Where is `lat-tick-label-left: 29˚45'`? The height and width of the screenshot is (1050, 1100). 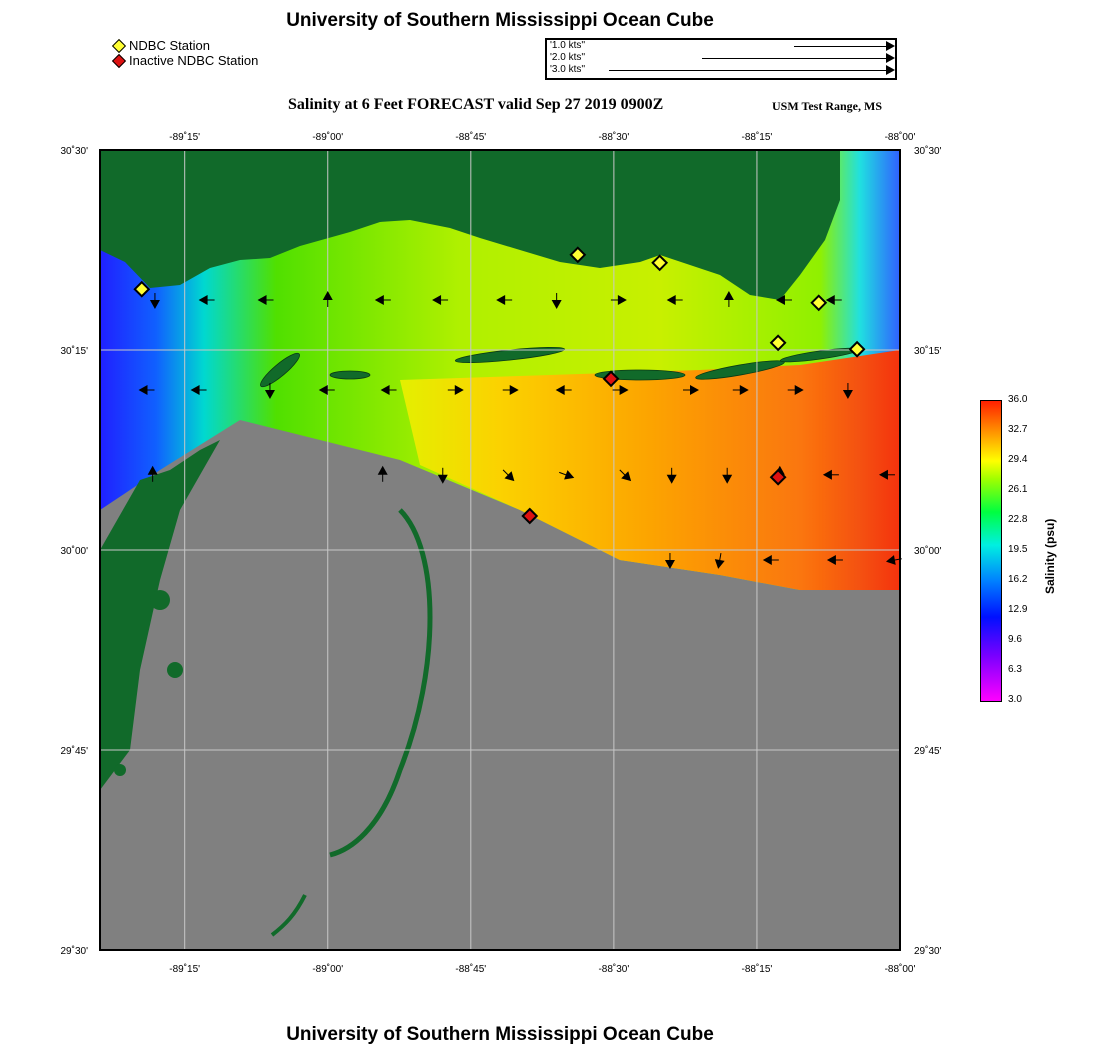
lat-tick-label-left: 29˚45' is located at coordinates (75, 751).